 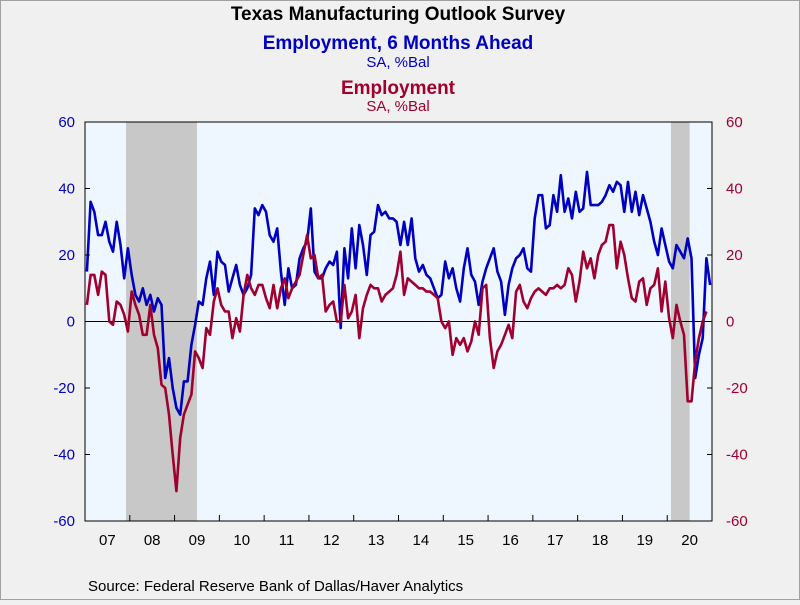 I want to click on chart-title: Texas Manufacturing Outlook Survey, so click(x=398, y=14).